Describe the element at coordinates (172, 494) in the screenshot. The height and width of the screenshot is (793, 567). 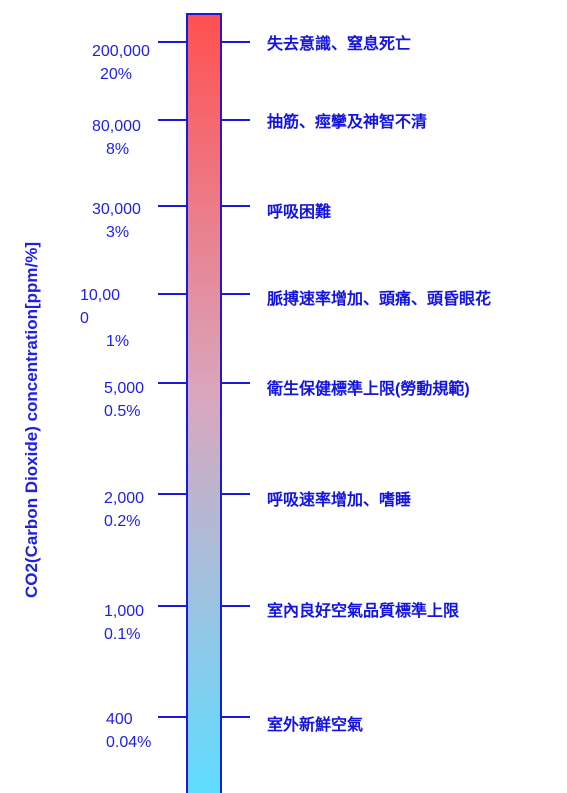
I see `tick-left-2000` at that location.